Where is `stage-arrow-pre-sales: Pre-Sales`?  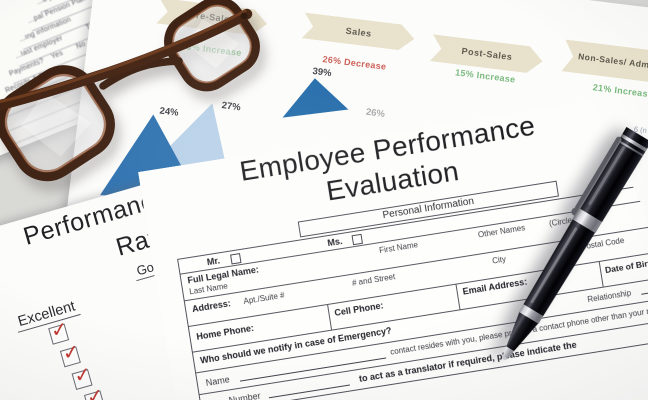
stage-arrow-pre-sales: Pre-Sales is located at coordinates (212, 18).